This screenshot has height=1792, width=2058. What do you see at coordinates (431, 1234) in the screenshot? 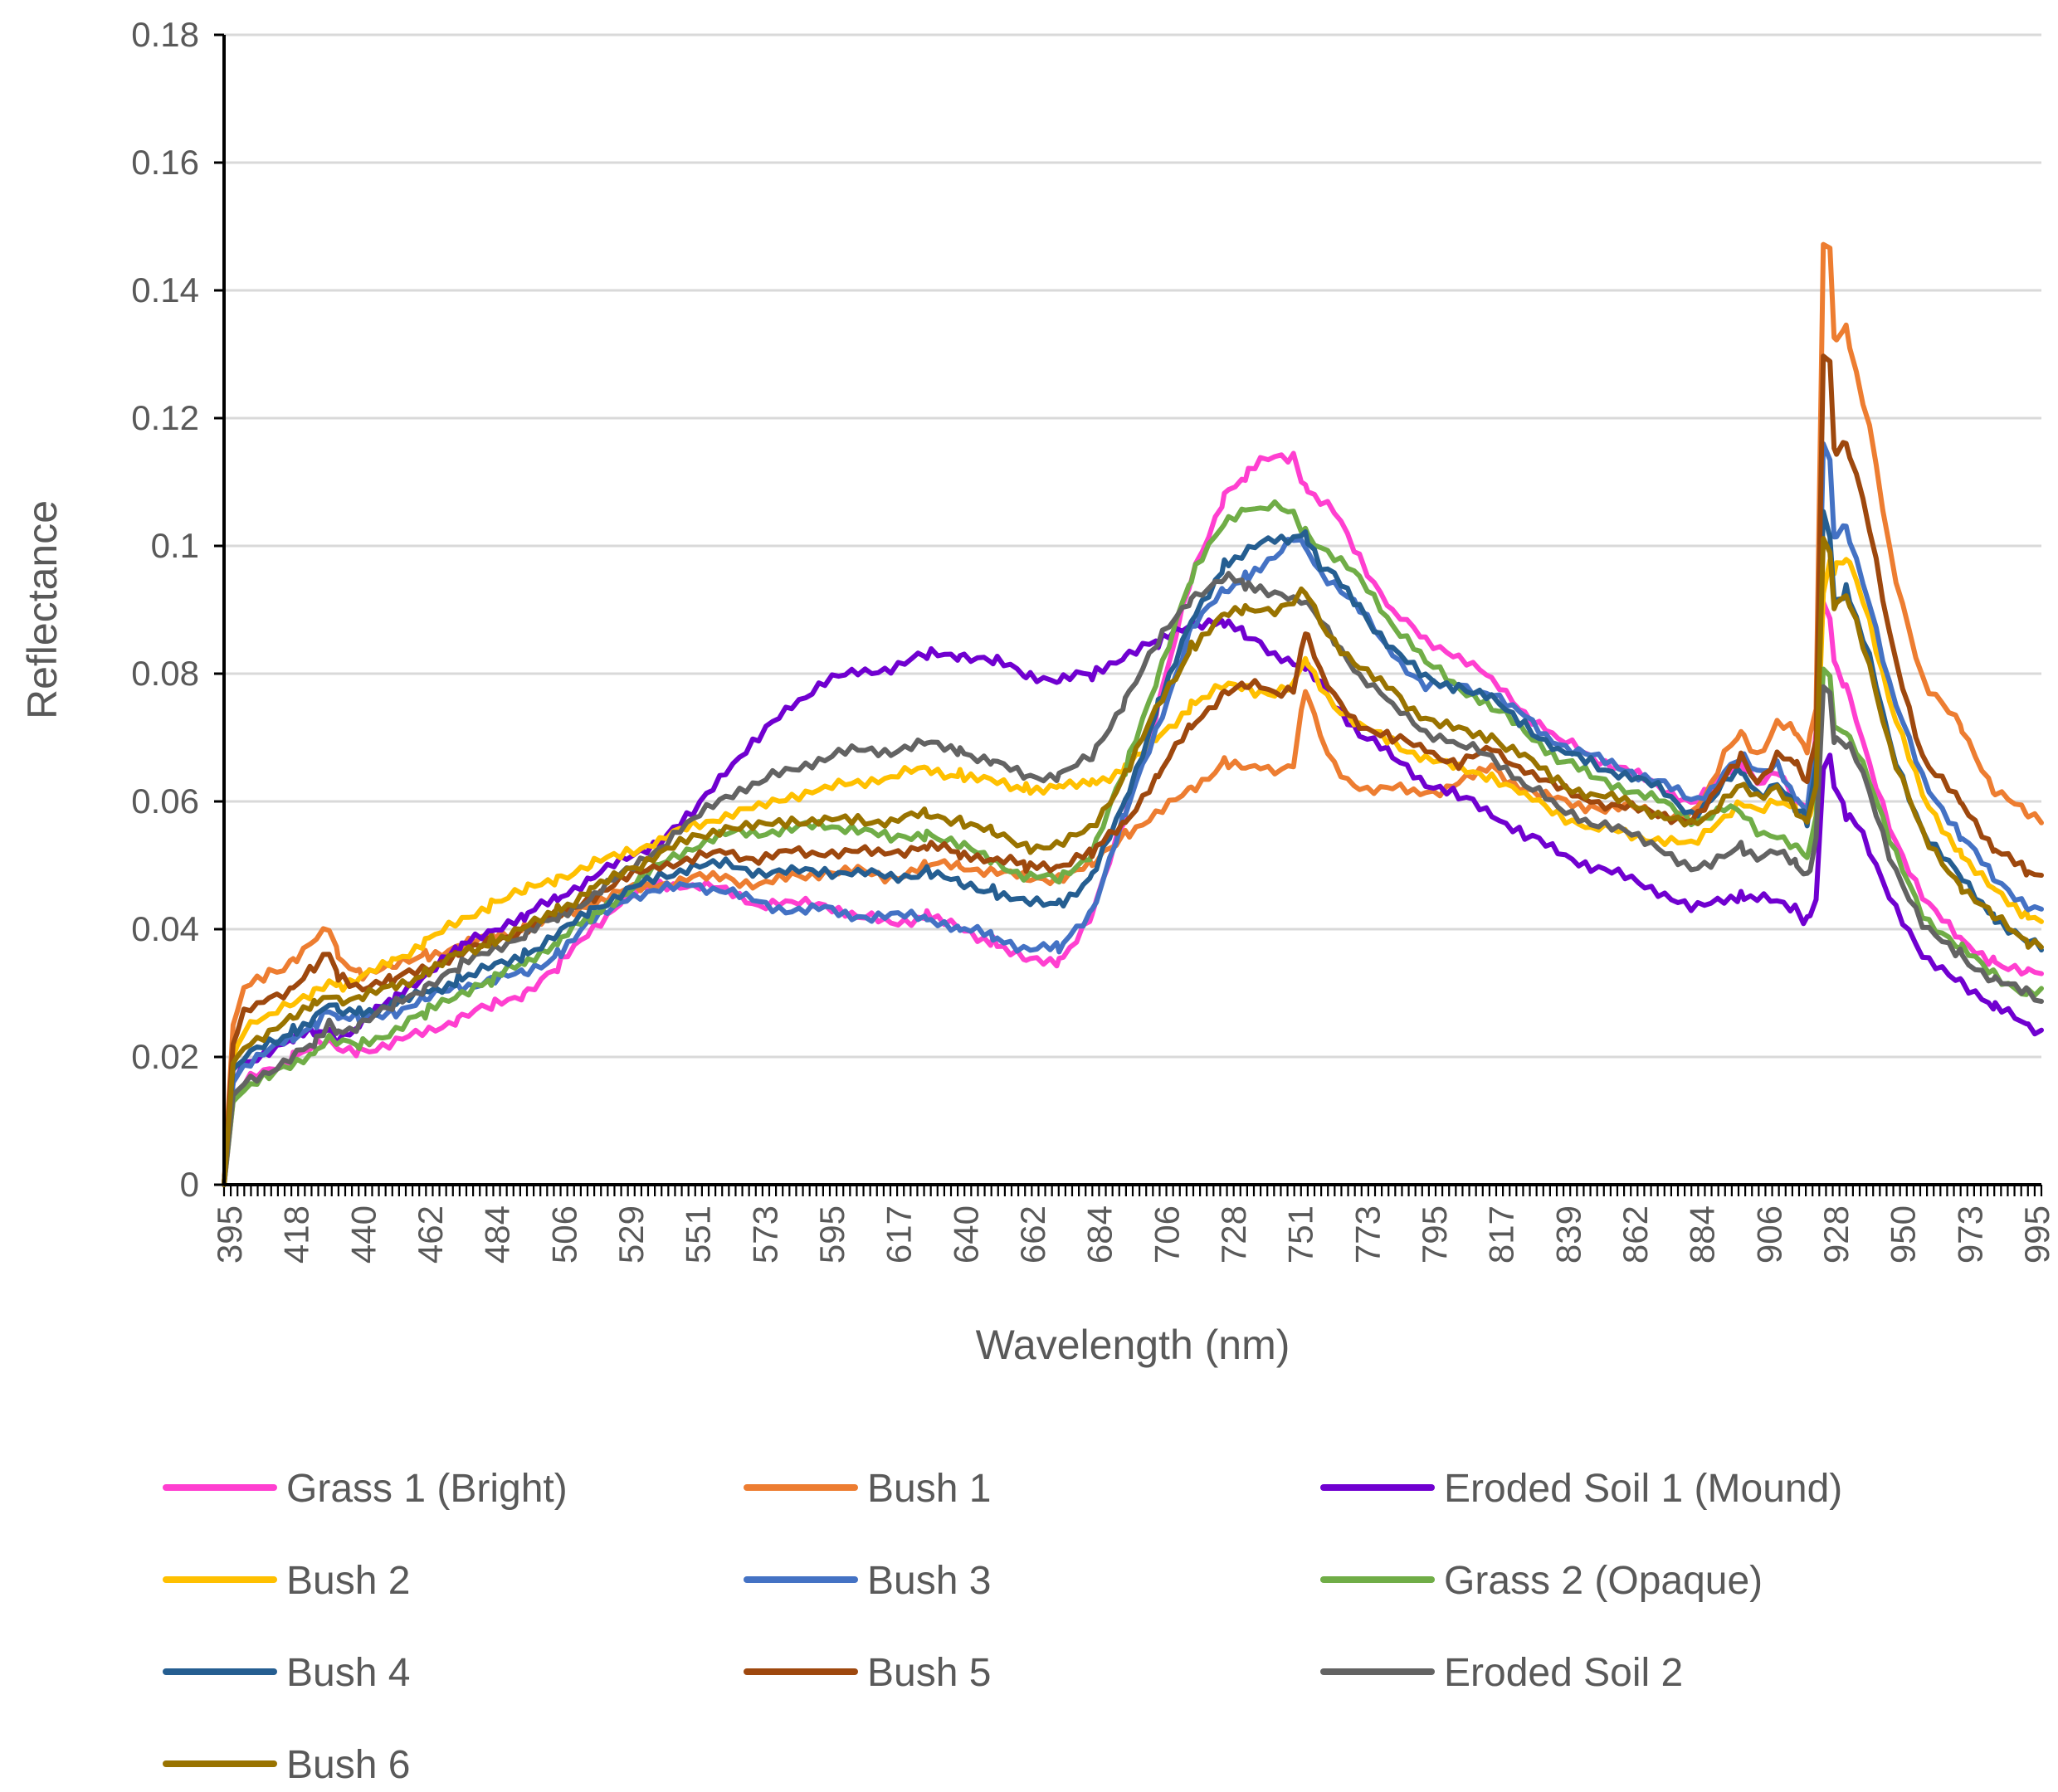
I see `x-tick-label: 462` at bounding box center [431, 1234].